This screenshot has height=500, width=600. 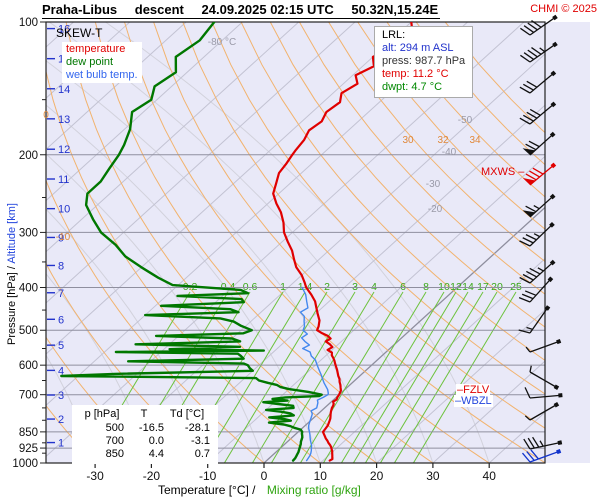 What do you see at coordinates (394, 35) in the screenshot?
I see `info-title: LRL:` at bounding box center [394, 35].